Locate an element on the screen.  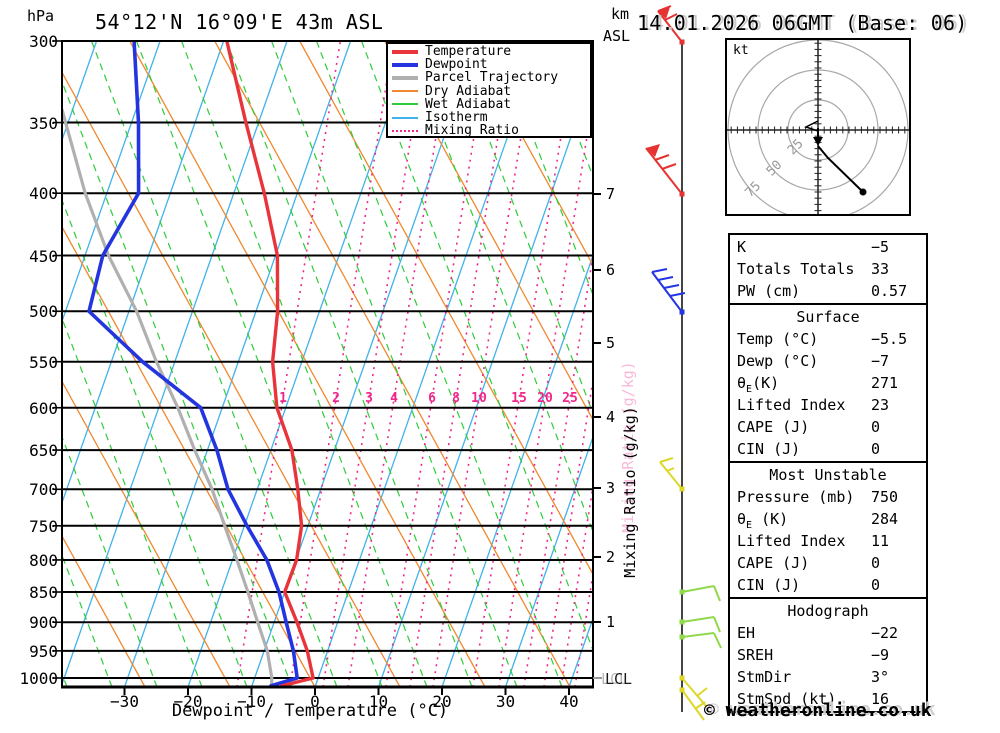
table-row: CAPE (J) 0 is located at coordinates (828, 563).